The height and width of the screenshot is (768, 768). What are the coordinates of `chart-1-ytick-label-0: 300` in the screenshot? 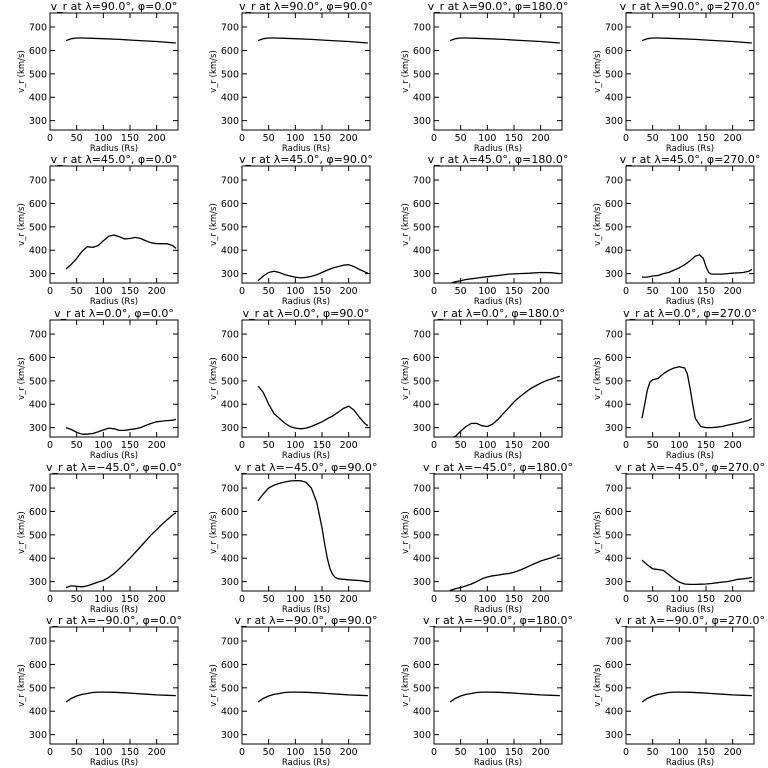 It's located at (230, 121).